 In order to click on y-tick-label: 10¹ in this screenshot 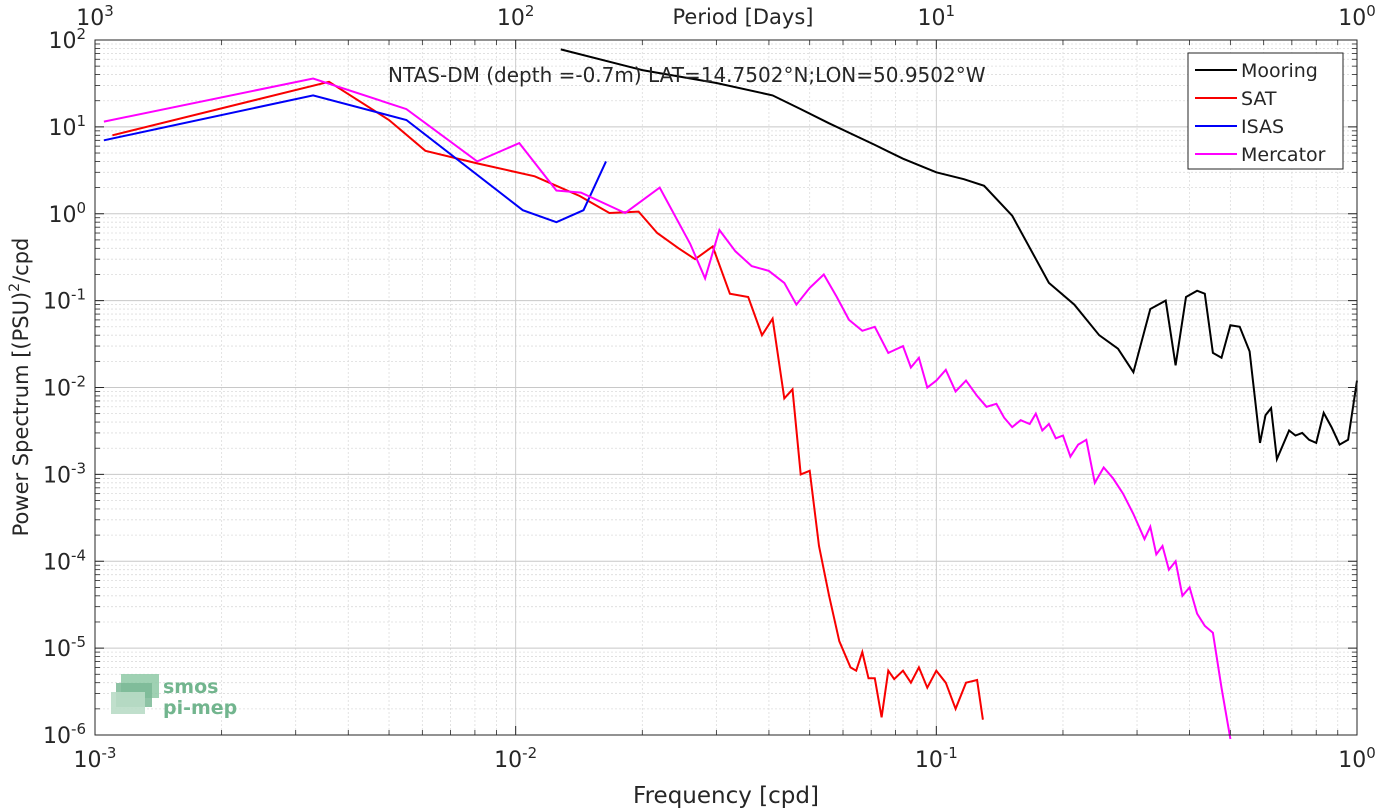, I will do `click(67, 126)`.